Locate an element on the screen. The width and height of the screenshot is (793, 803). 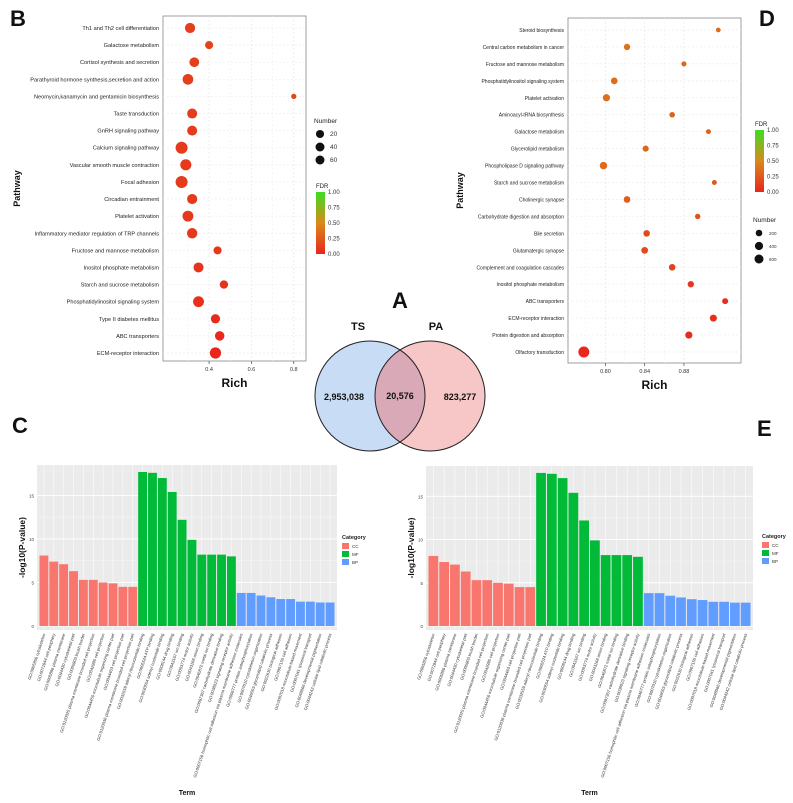
venn-value-pa-only: 823,277 is located at coordinates (460, 397).